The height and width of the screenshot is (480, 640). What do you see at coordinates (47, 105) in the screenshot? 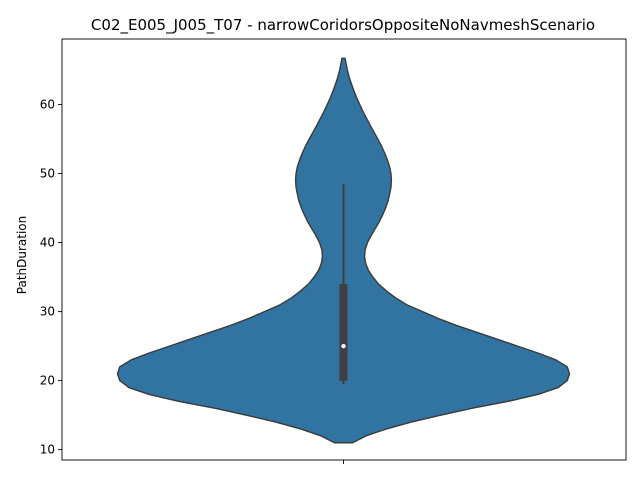
I see `y-tick-label: 60` at bounding box center [47, 105].